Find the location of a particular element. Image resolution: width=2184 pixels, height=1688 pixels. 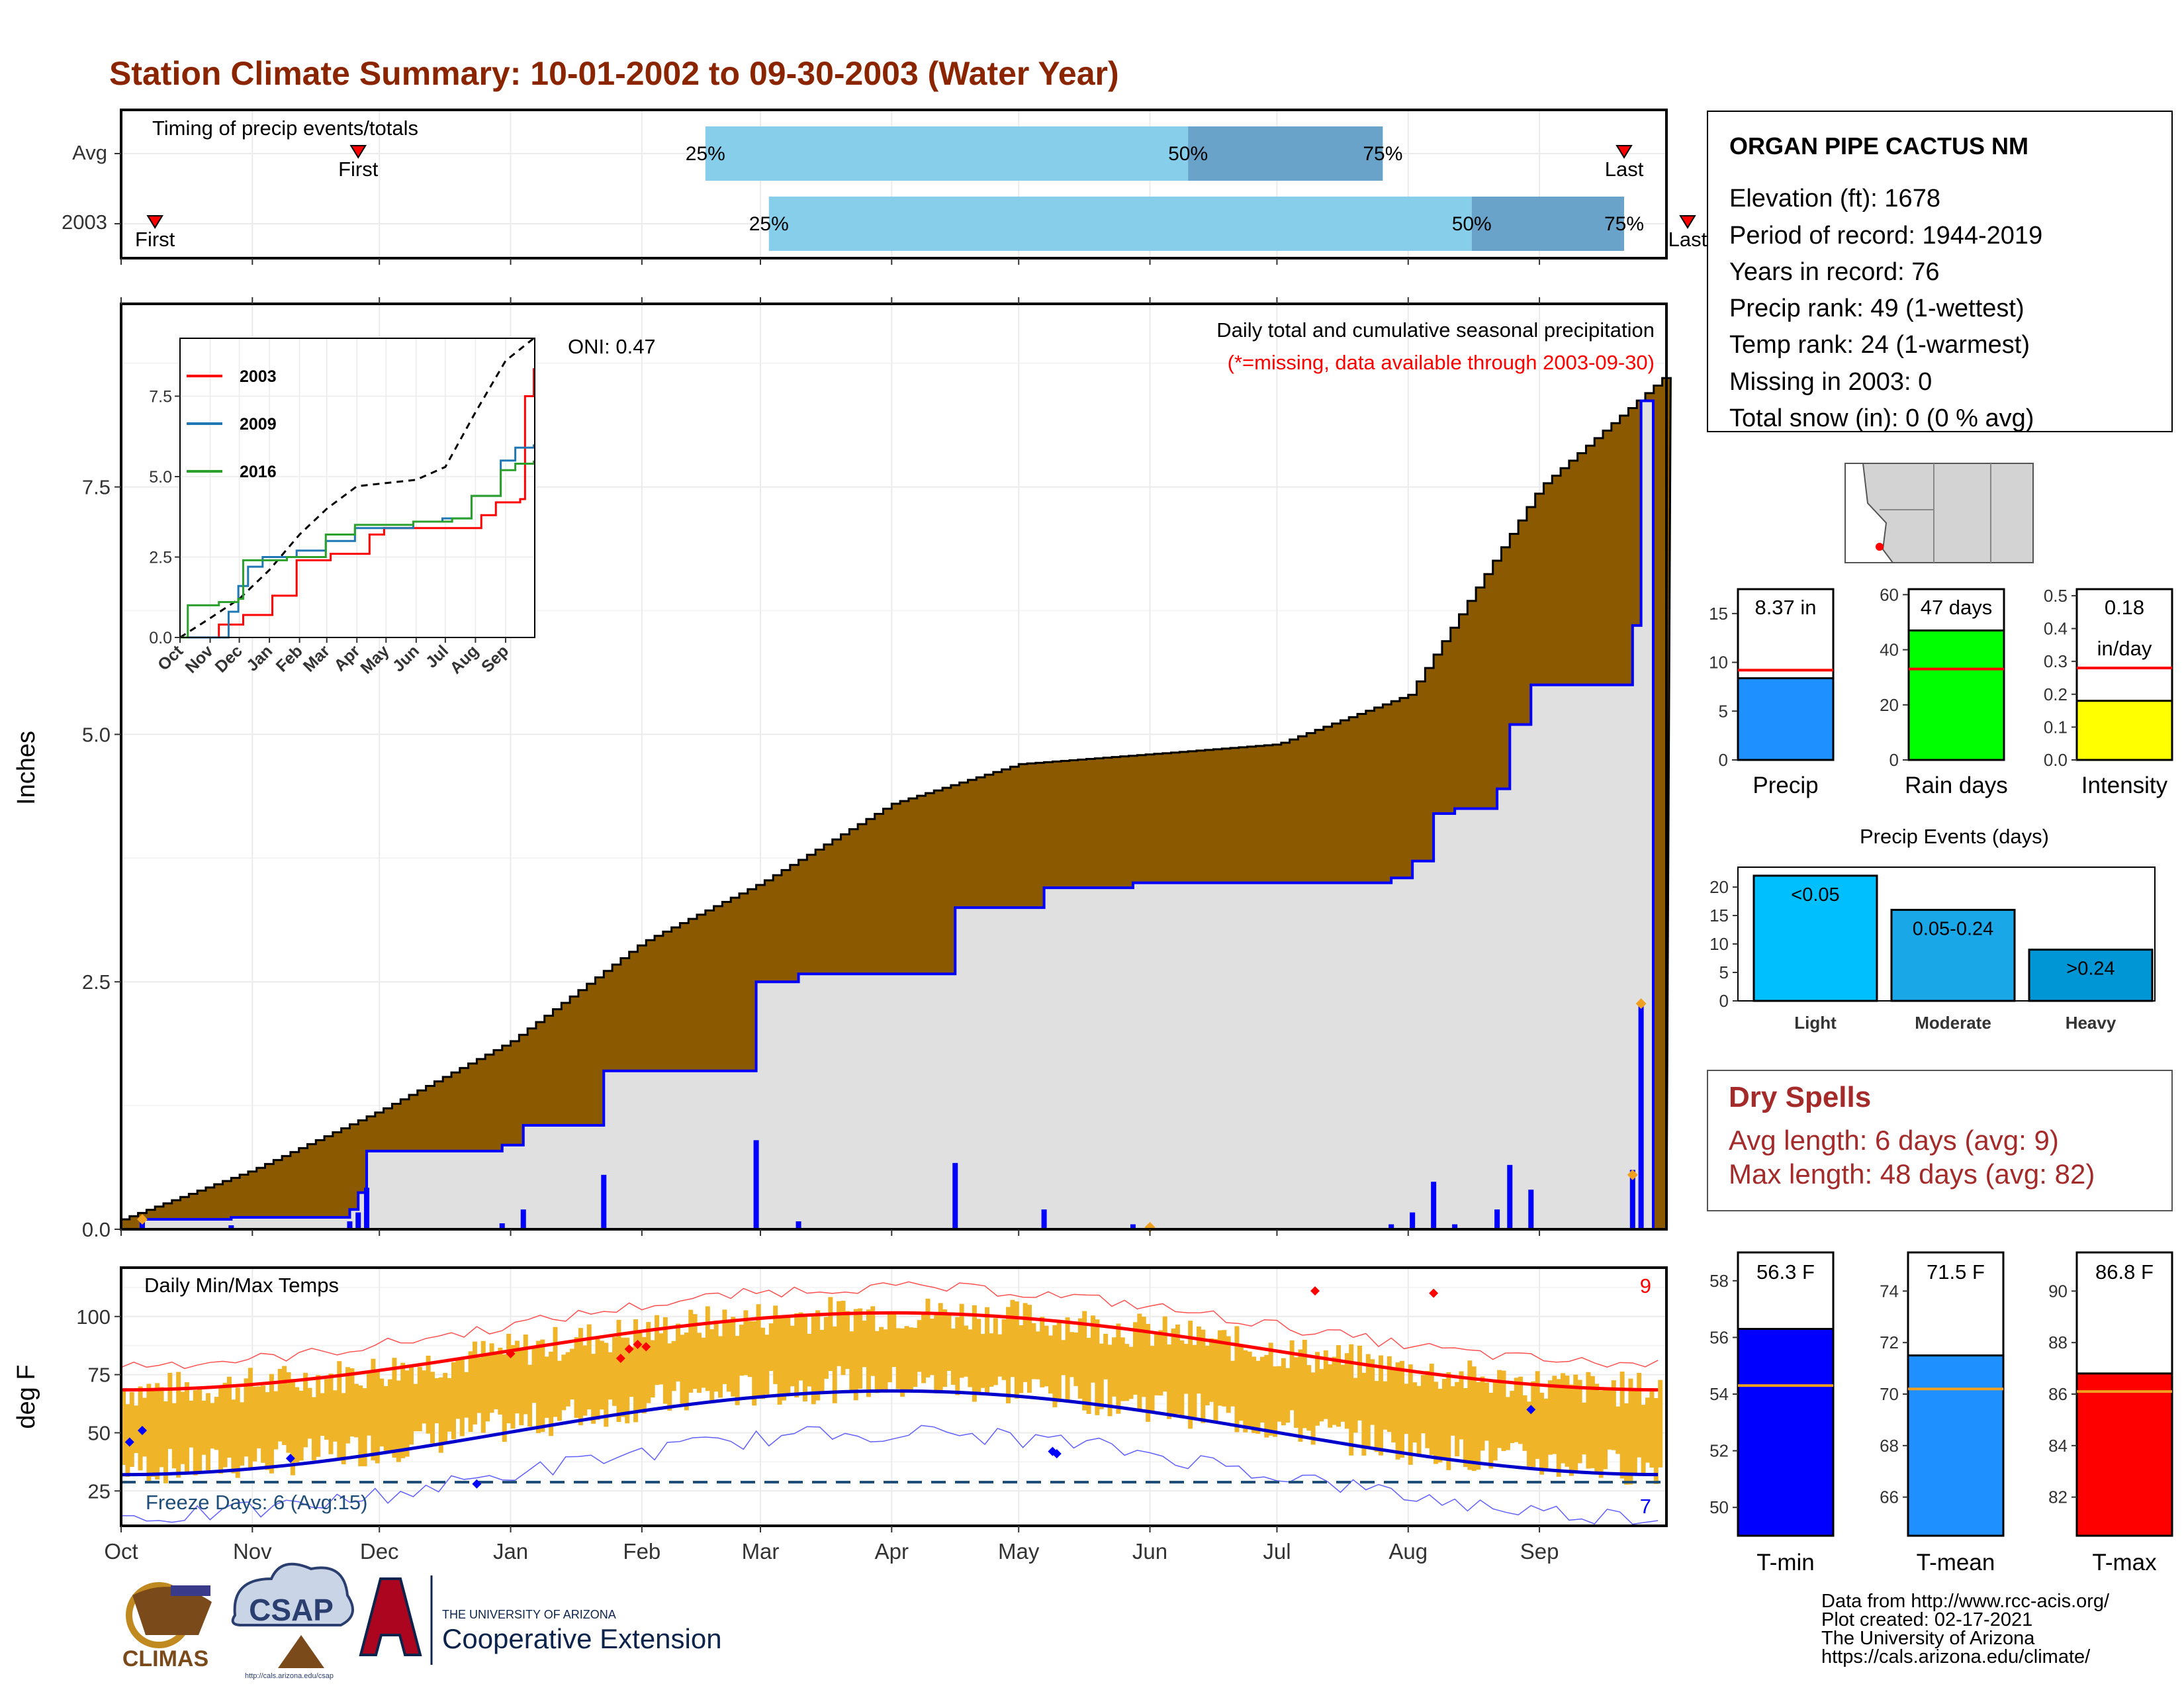

temp-summary-bar is located at coordinates (1956, 1445).